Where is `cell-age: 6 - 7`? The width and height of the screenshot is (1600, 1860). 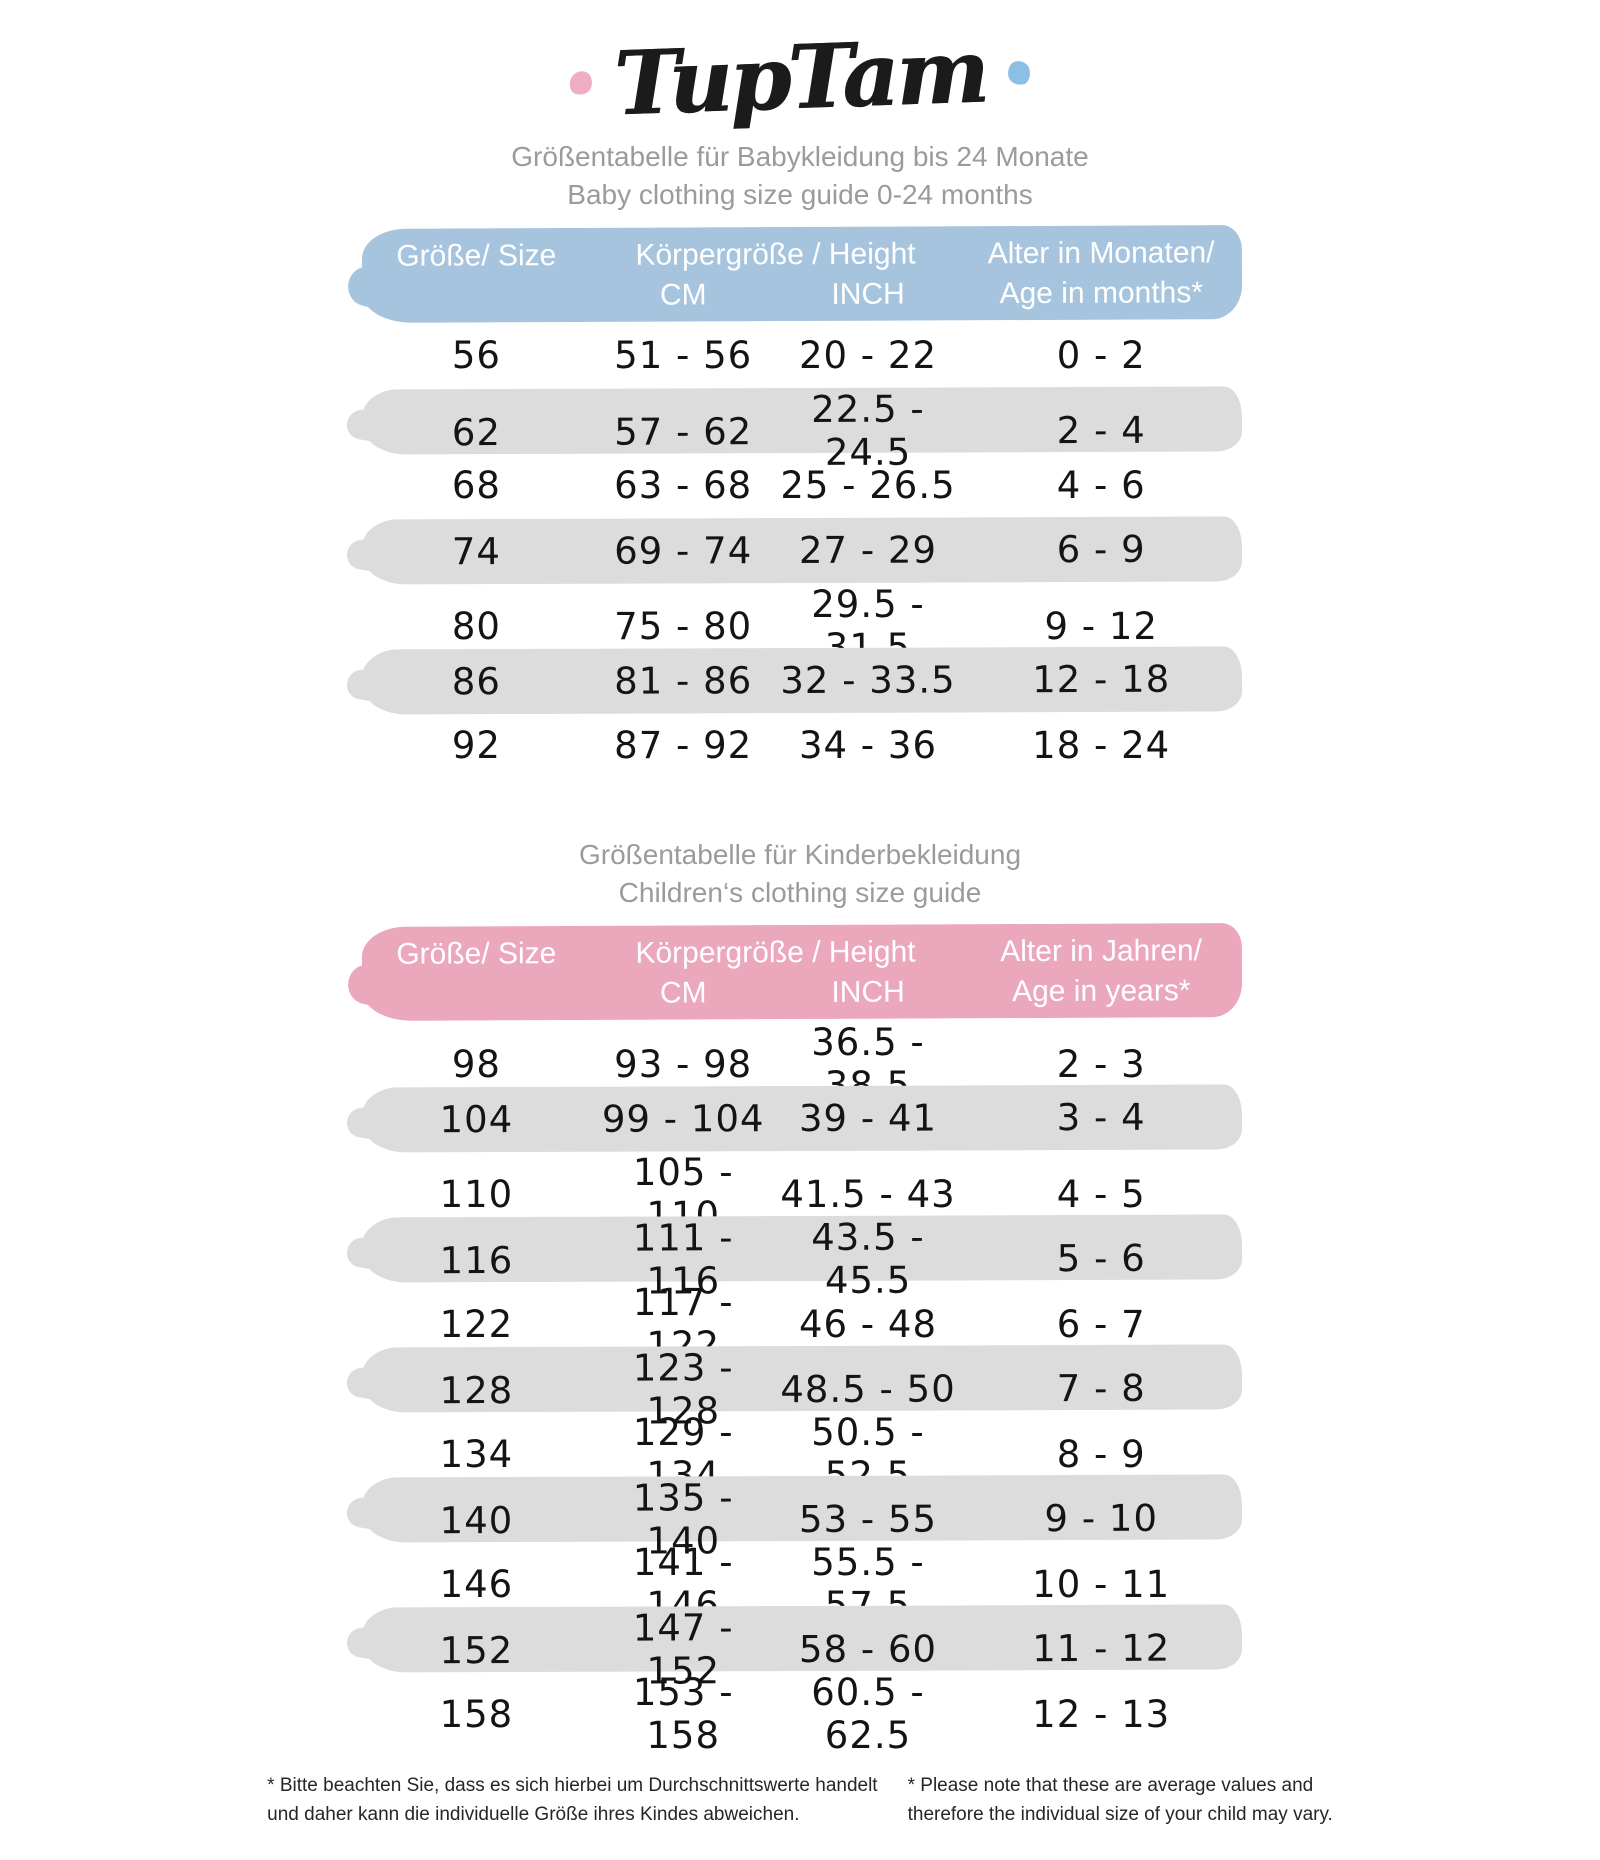
cell-age: 6 - 7 is located at coordinates (1101, 1324).